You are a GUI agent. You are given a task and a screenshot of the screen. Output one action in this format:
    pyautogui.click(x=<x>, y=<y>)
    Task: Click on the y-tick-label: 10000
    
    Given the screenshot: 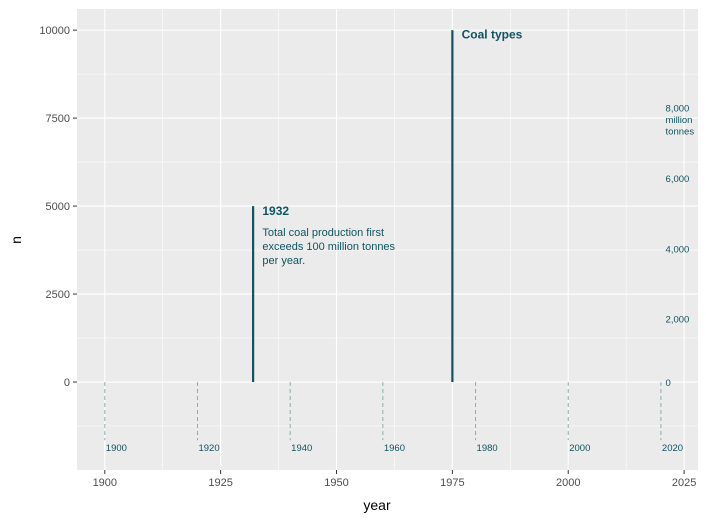 What is the action you would take?
    pyautogui.click(x=54, y=31)
    